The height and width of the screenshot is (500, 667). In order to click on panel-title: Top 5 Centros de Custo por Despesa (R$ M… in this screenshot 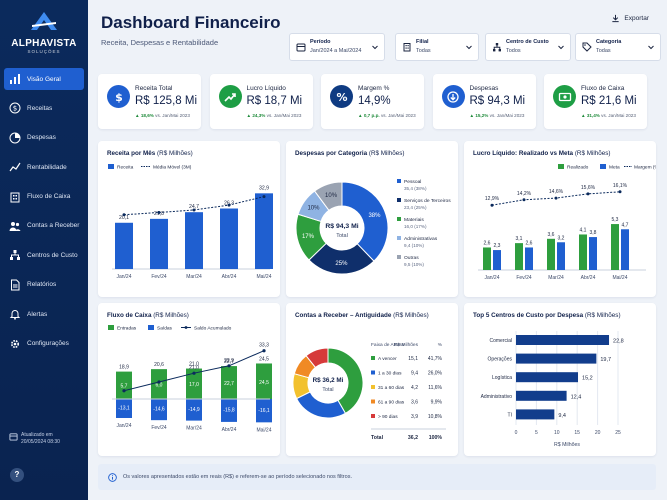, I will do `click(547, 315)`.